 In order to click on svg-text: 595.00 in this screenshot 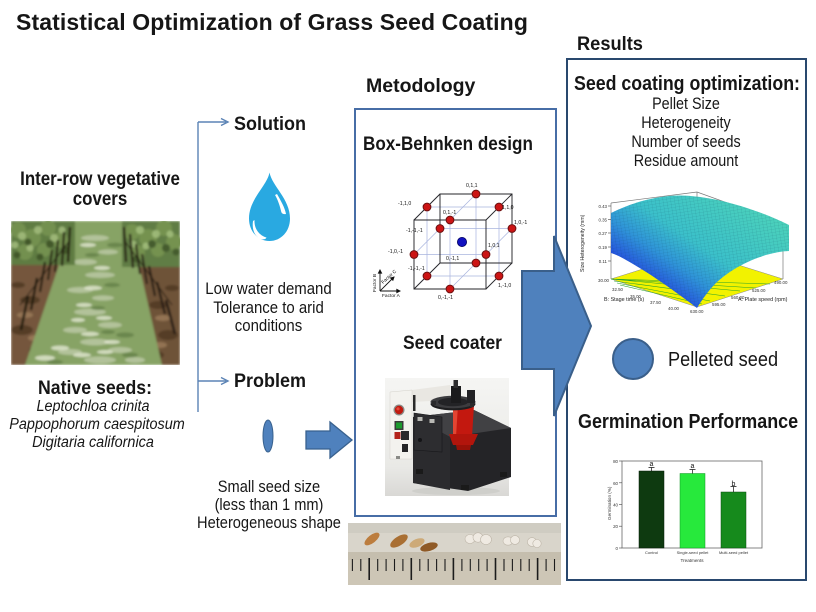, I will do `click(719, 304)`.